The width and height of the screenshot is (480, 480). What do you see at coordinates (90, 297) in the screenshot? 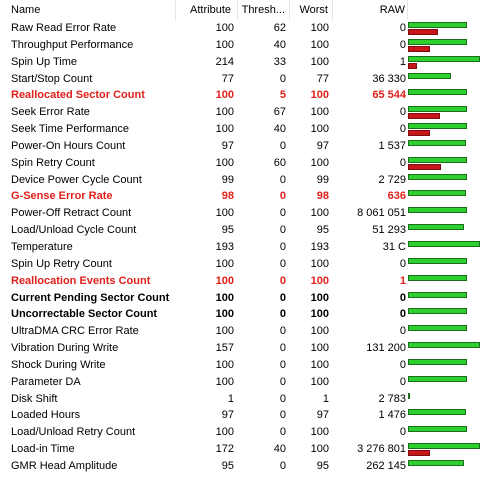
I see `attribute-name: Current Pending Sector Count` at bounding box center [90, 297].